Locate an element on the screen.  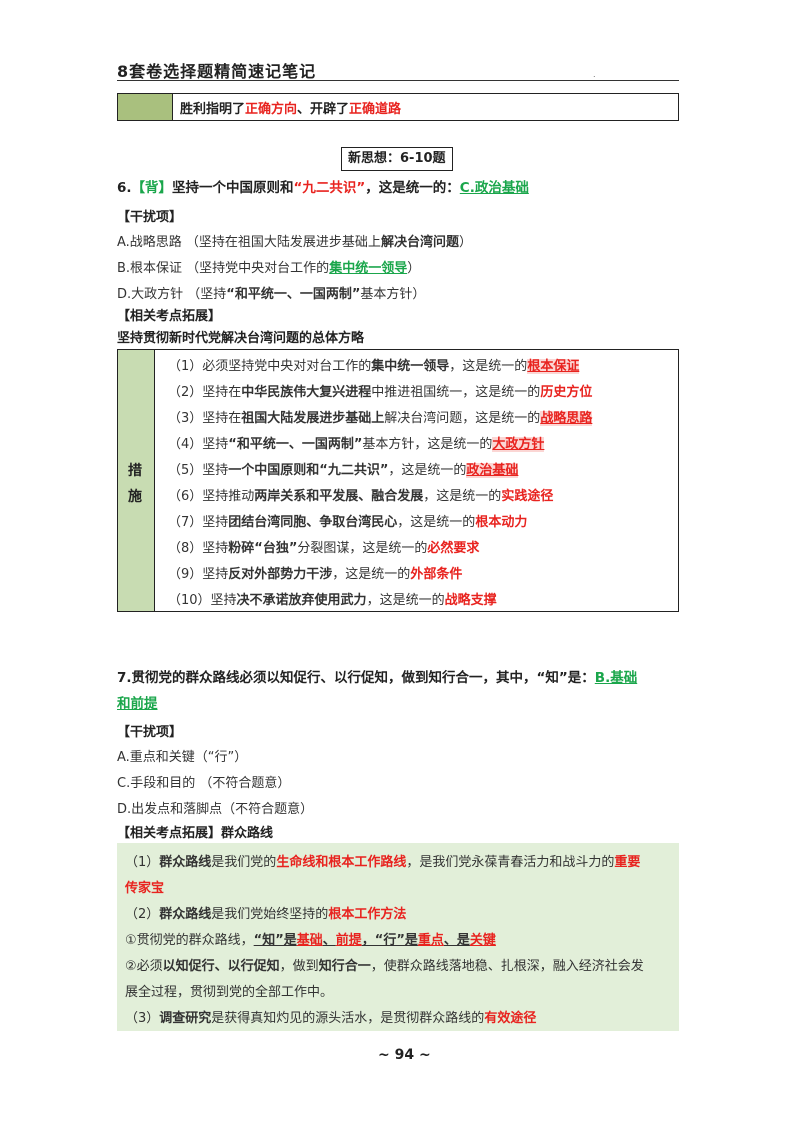
m8-d: 必然要求 is located at coordinates (453, 548).